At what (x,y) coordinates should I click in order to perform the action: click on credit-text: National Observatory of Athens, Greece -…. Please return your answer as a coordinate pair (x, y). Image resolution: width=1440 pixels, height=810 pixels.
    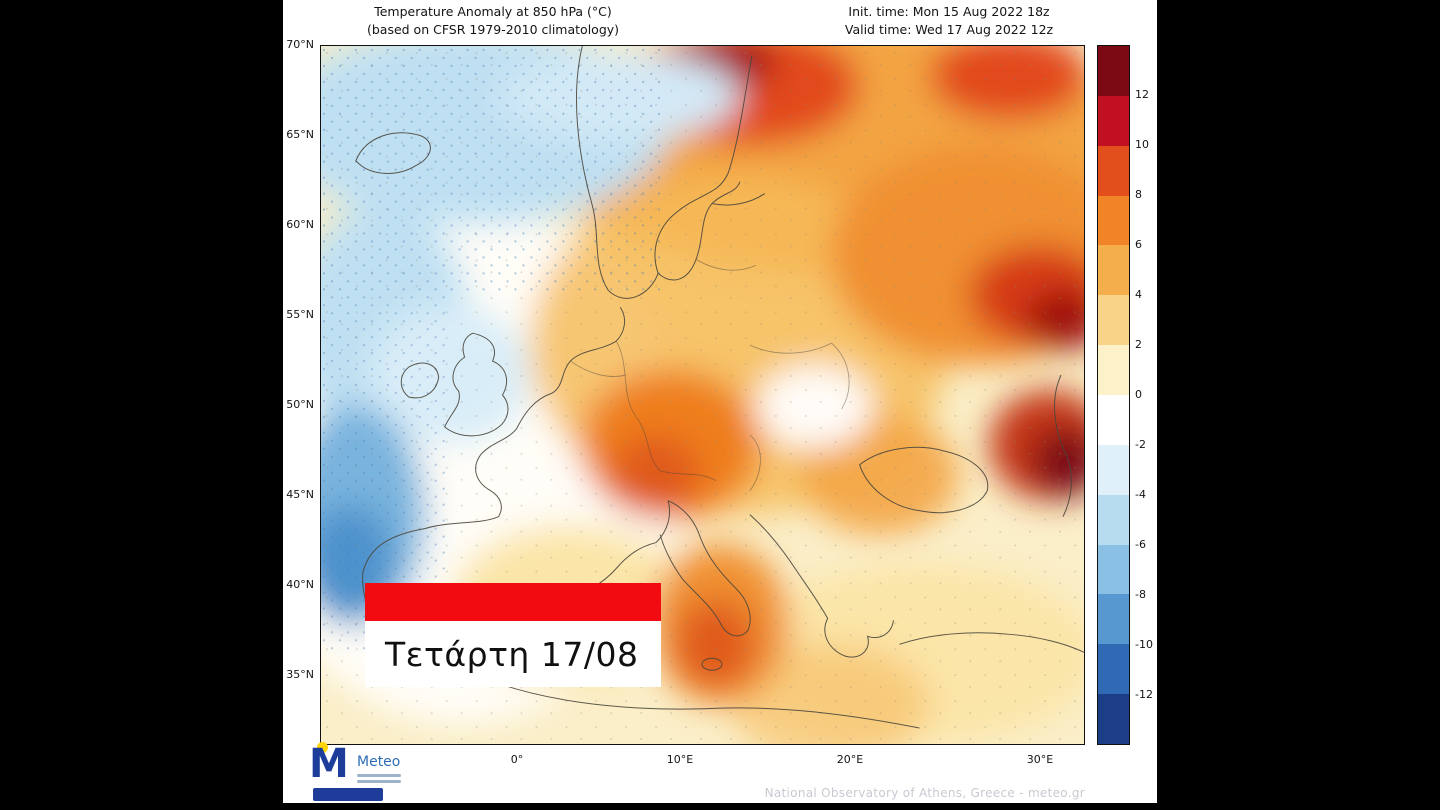
    Looking at the image, I should click on (924, 793).